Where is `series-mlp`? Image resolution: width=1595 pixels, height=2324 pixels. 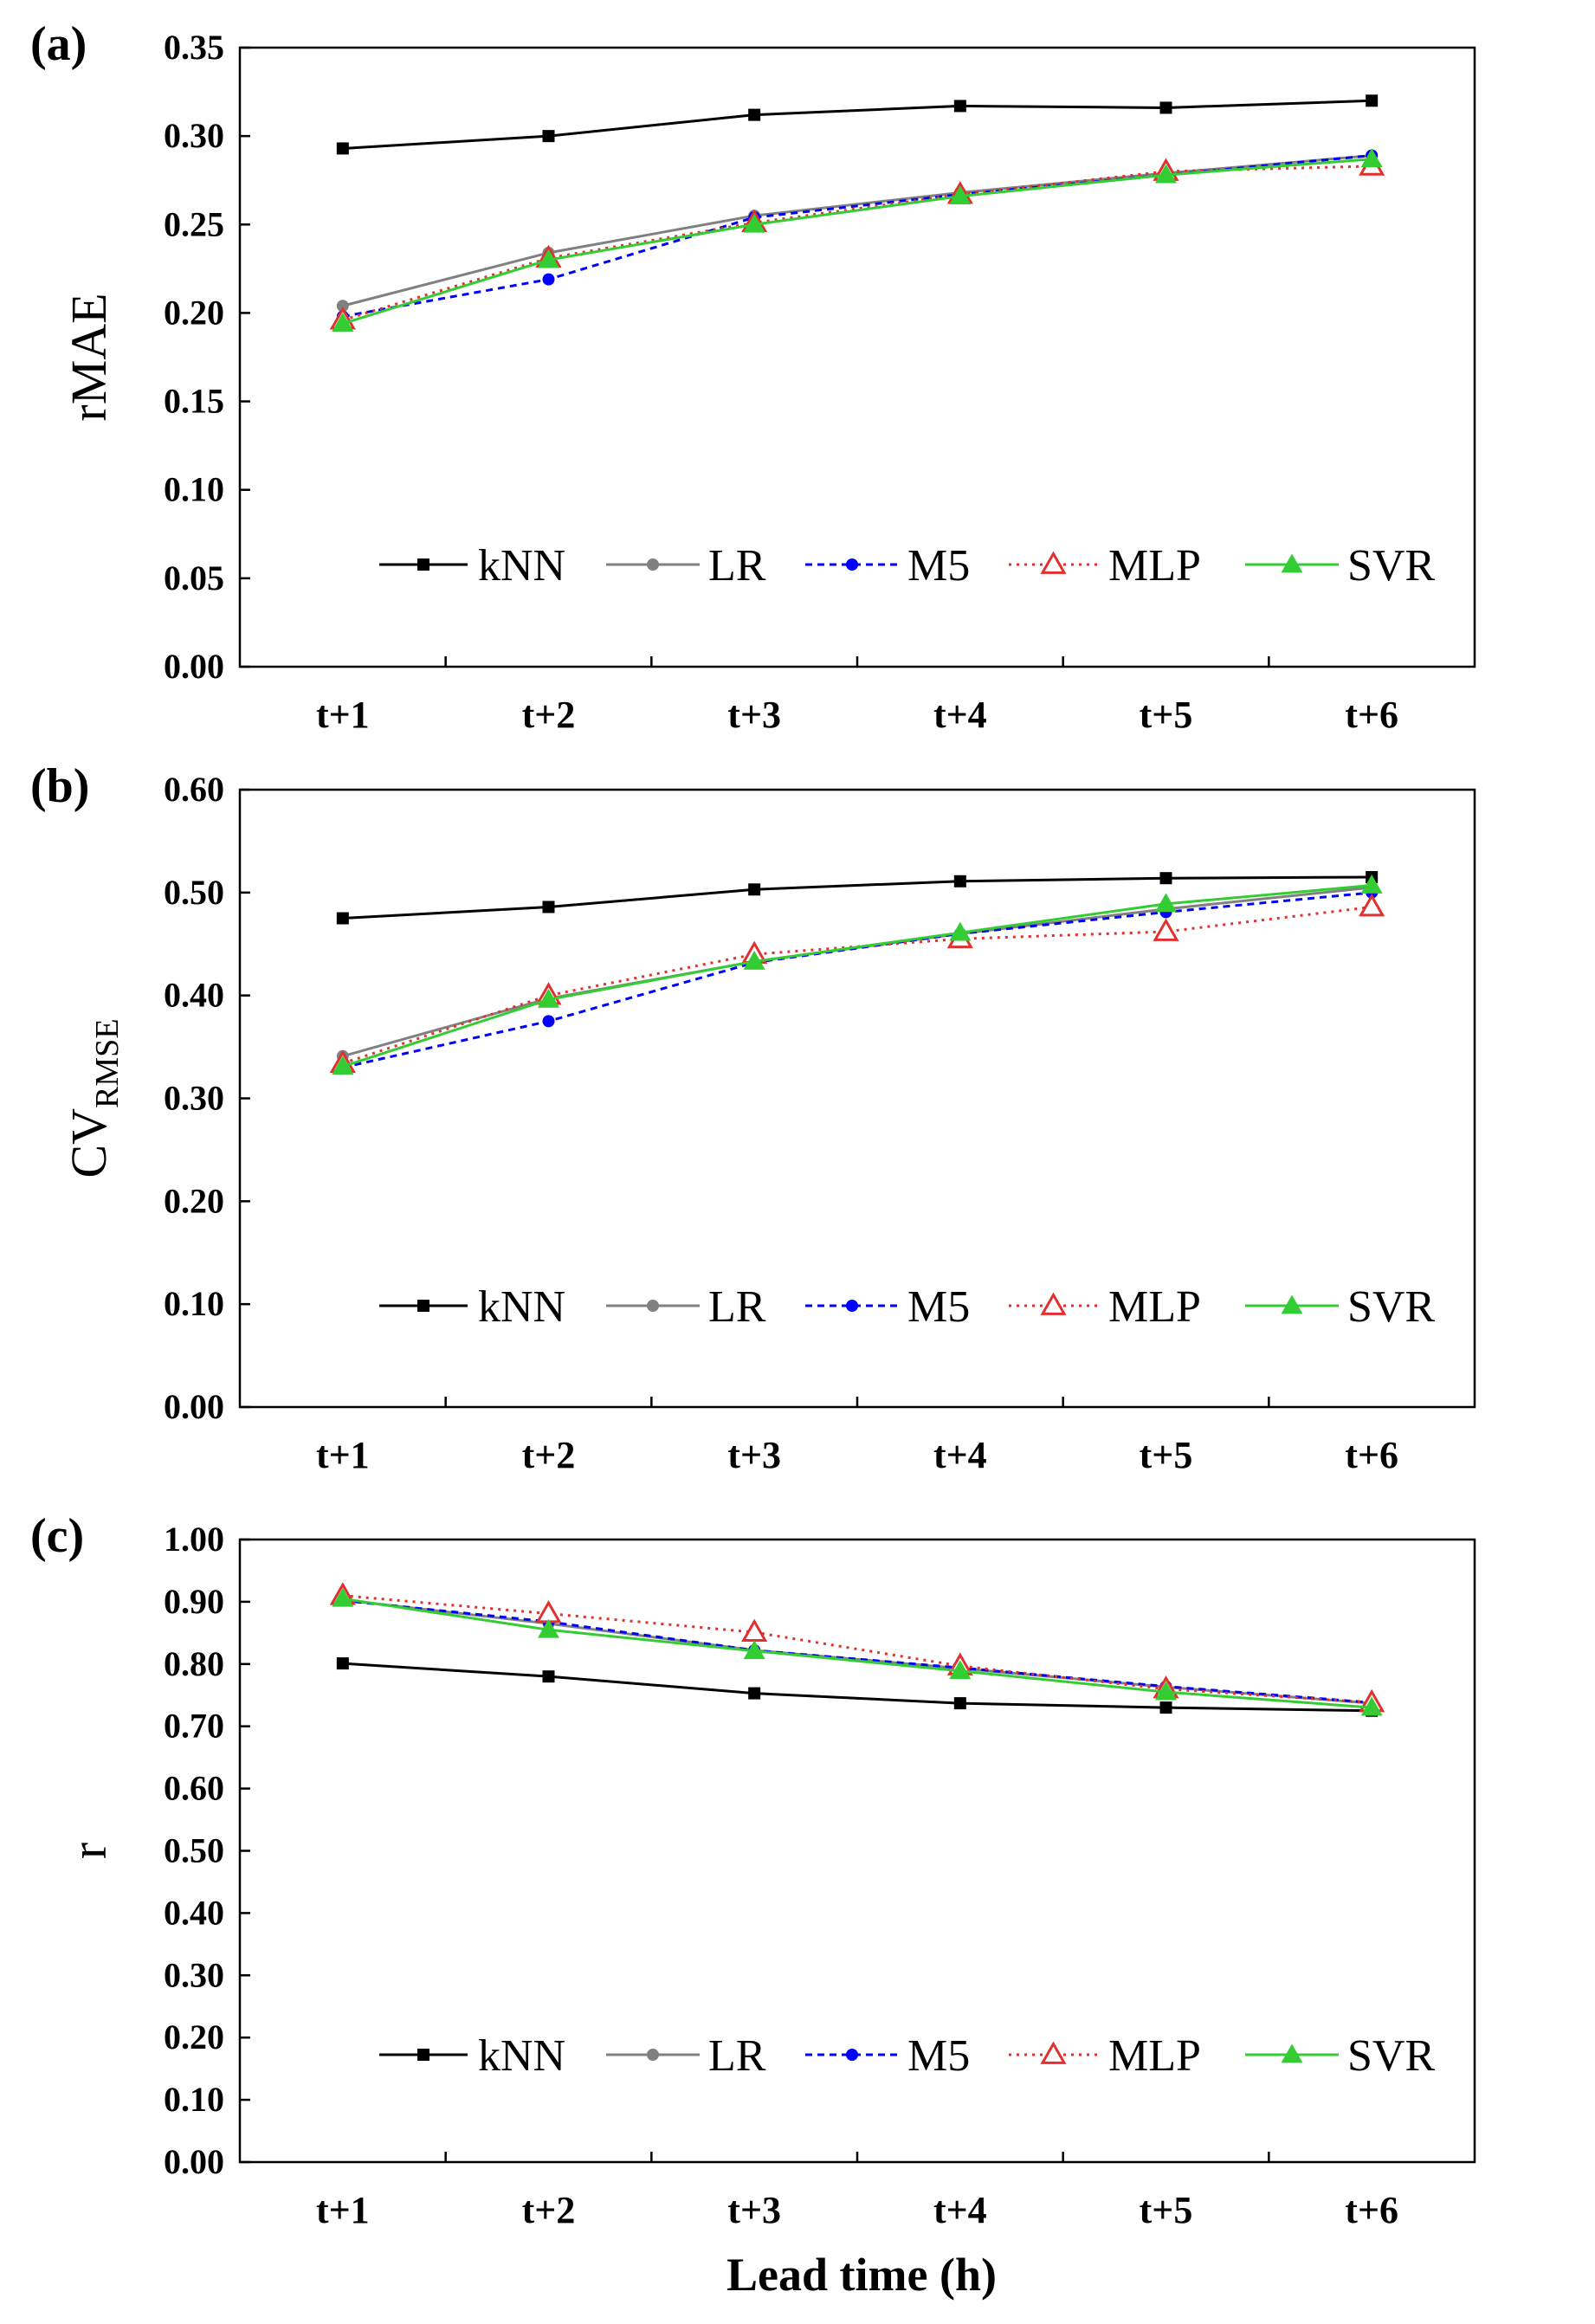
series-mlp is located at coordinates (857, 241).